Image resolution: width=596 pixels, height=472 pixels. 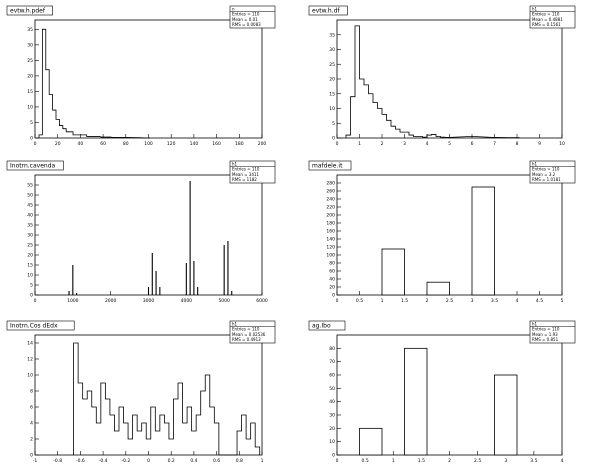 What do you see at coordinates (149, 301) in the screenshot?
I see `x-tick-label: 3000` at bounding box center [149, 301].